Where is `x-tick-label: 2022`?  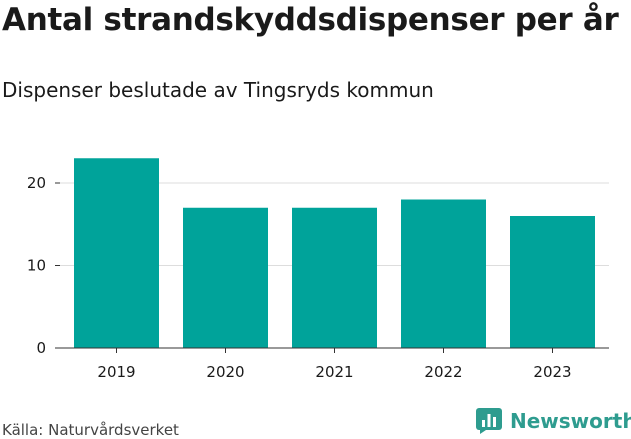
x-tick-label: 2022 is located at coordinates (443, 372).